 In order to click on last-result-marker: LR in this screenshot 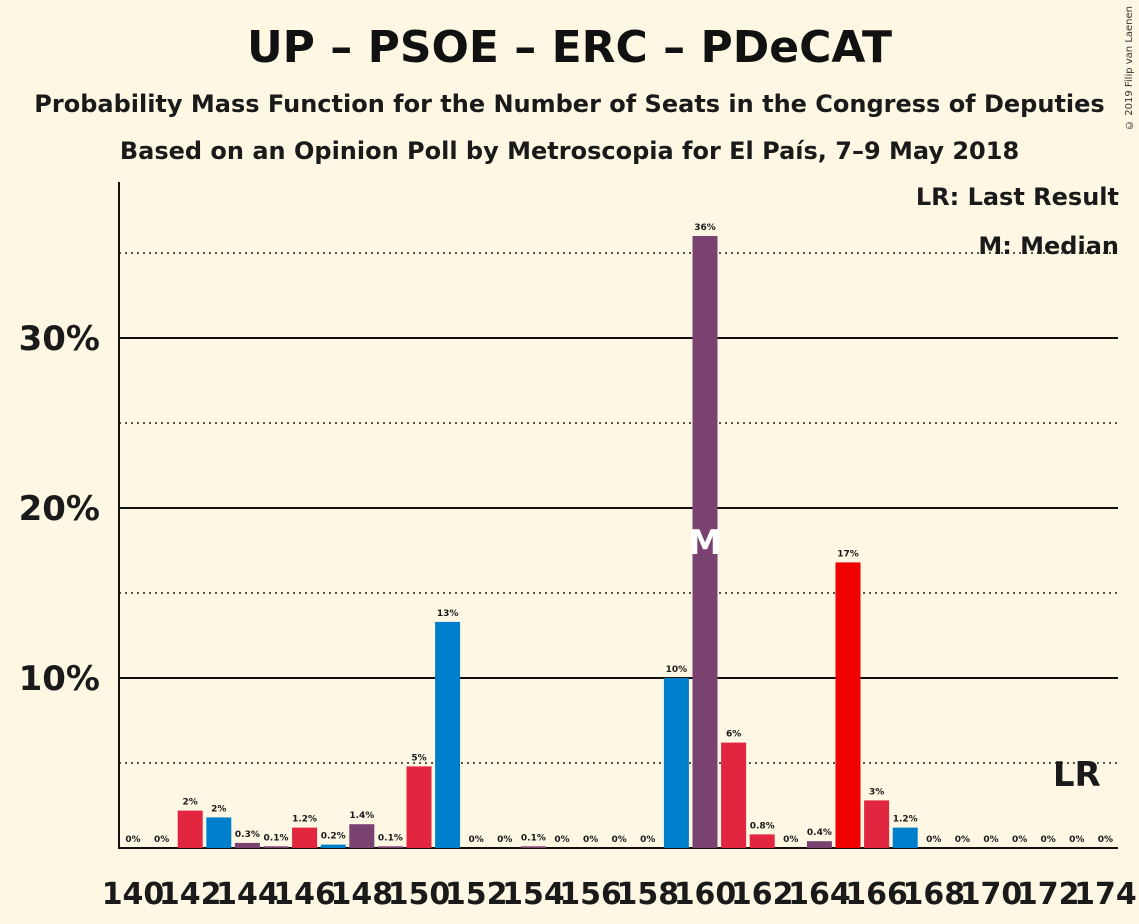, I will do `click(1077, 775)`.